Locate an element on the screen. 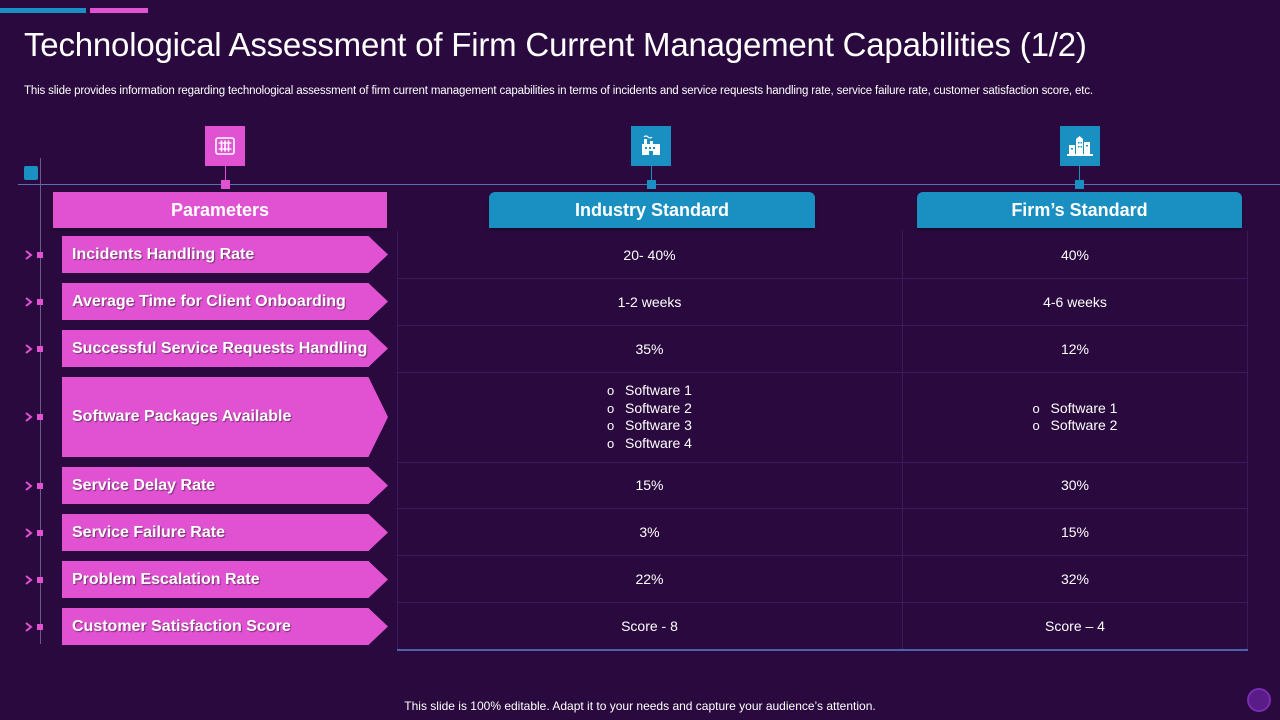  parameters-dot is located at coordinates (225, 184).